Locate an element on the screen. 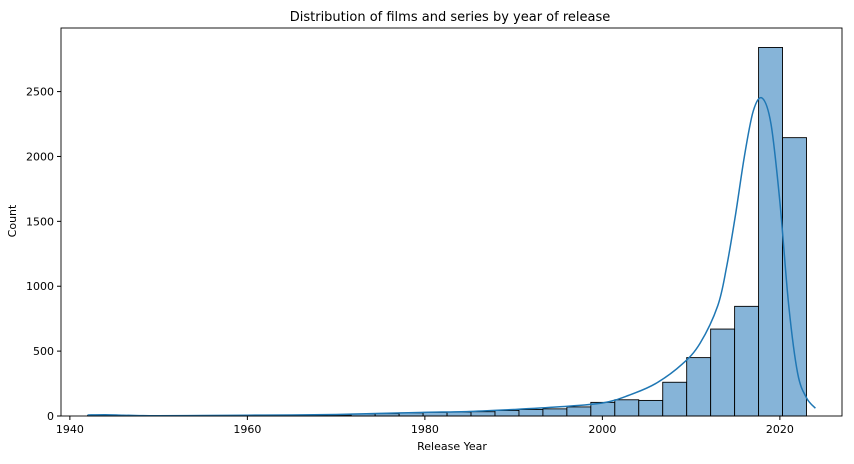 The image size is (854, 464). x-tick-label: 2000 is located at coordinates (602, 429).